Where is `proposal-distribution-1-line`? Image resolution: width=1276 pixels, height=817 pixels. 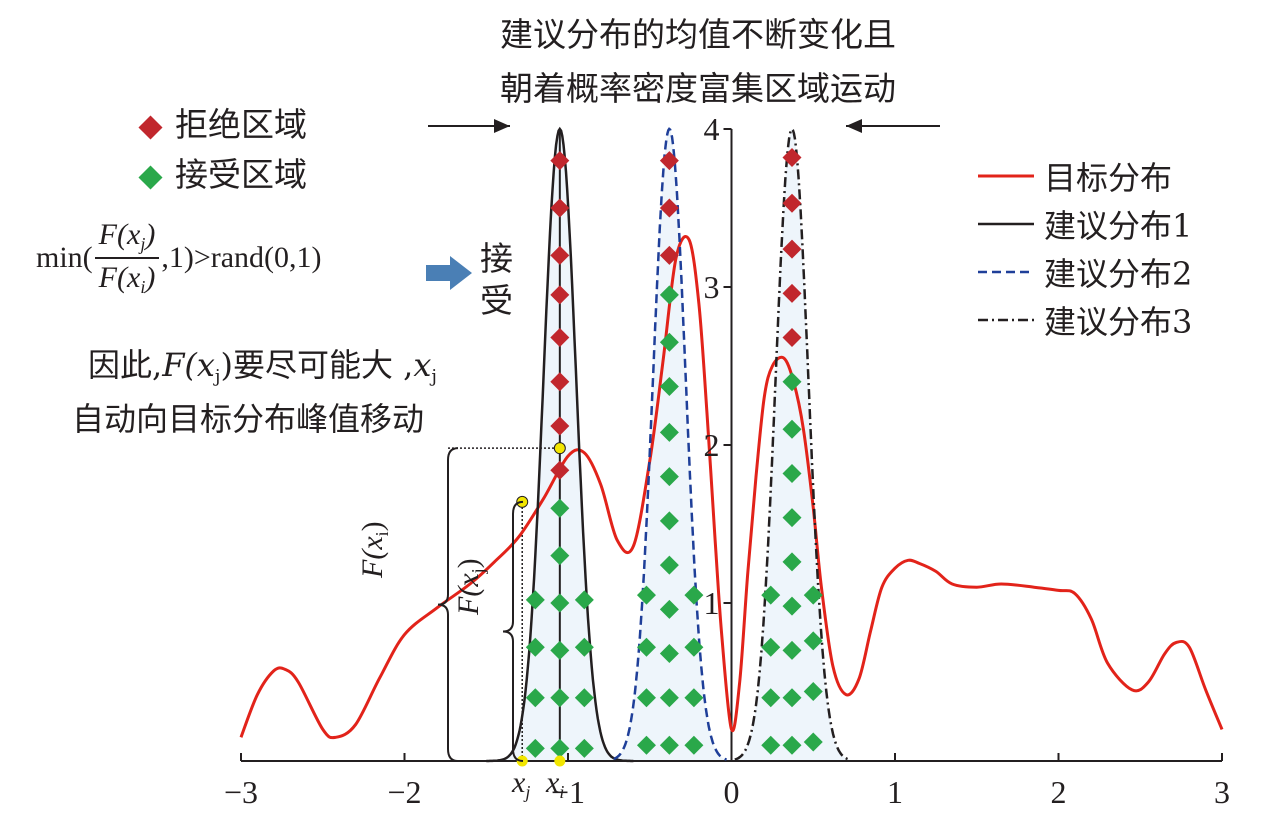
proposal-distribution-1-line is located at coordinates (560, 444).